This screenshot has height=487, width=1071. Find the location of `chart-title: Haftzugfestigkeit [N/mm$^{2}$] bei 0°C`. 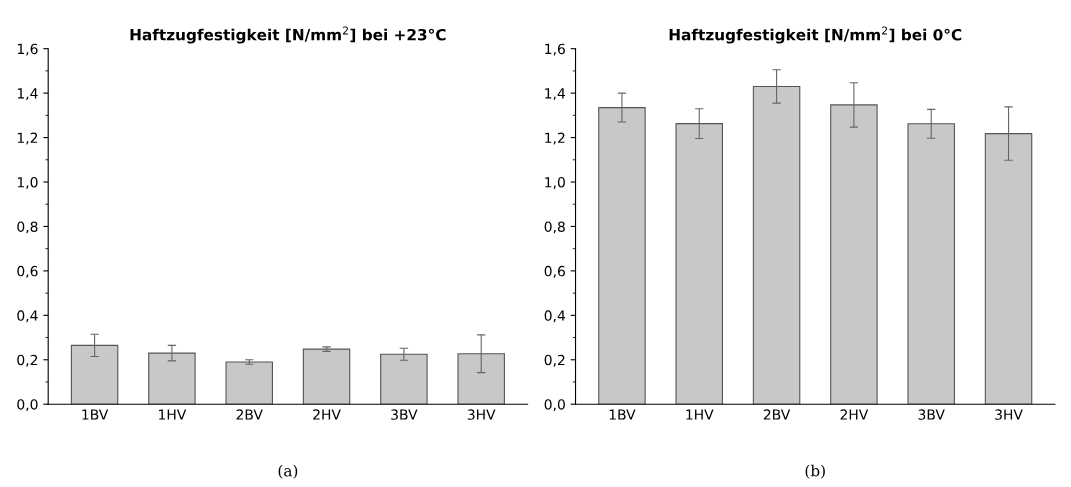

chart-title: Haftzugfestigkeit [N/mm$^{2}$] bei 0°C is located at coordinates (815, 35).